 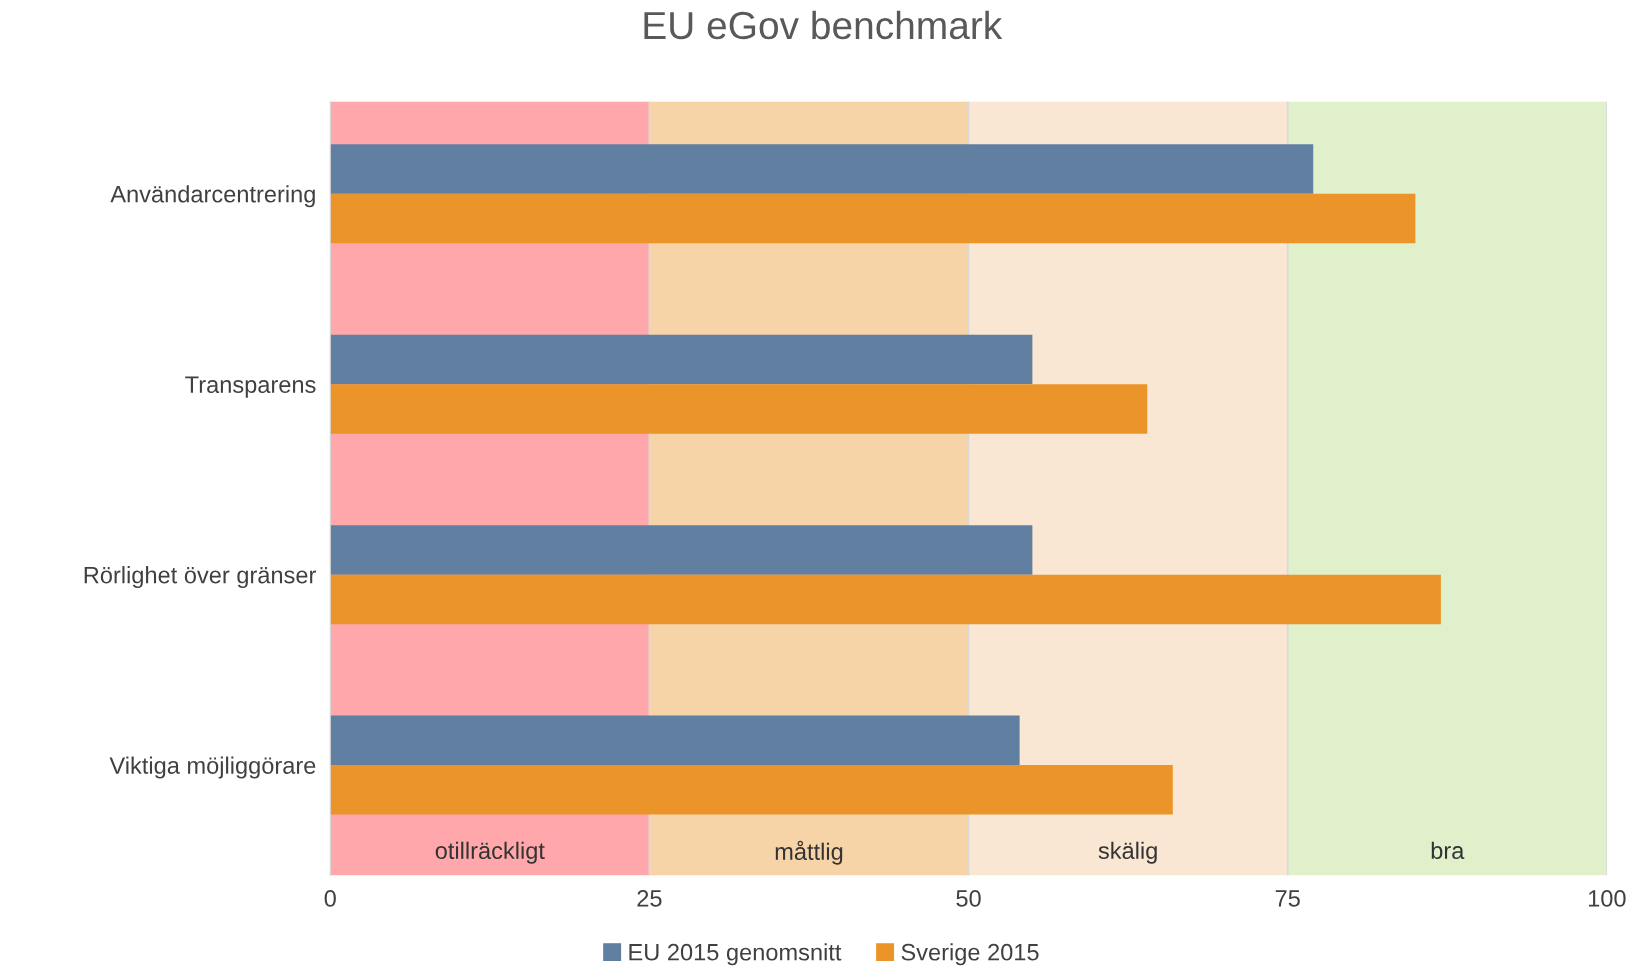 I want to click on y-tick-label: Rörlighet över gränser, so click(x=200, y=577).